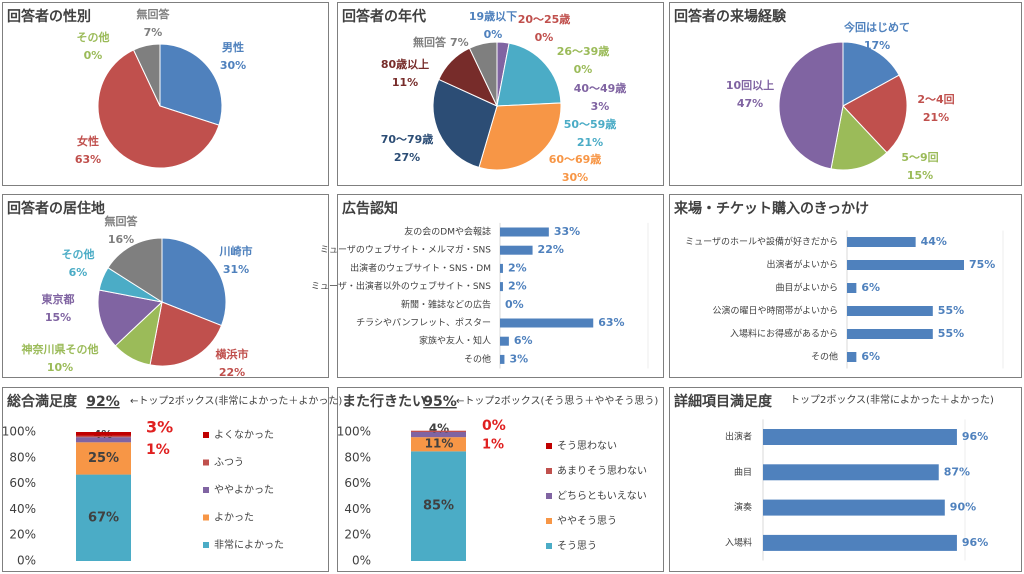 Image resolution: width=1024 pixels, height=574 pixels. I want to click on annotation: 92%, so click(103, 402).